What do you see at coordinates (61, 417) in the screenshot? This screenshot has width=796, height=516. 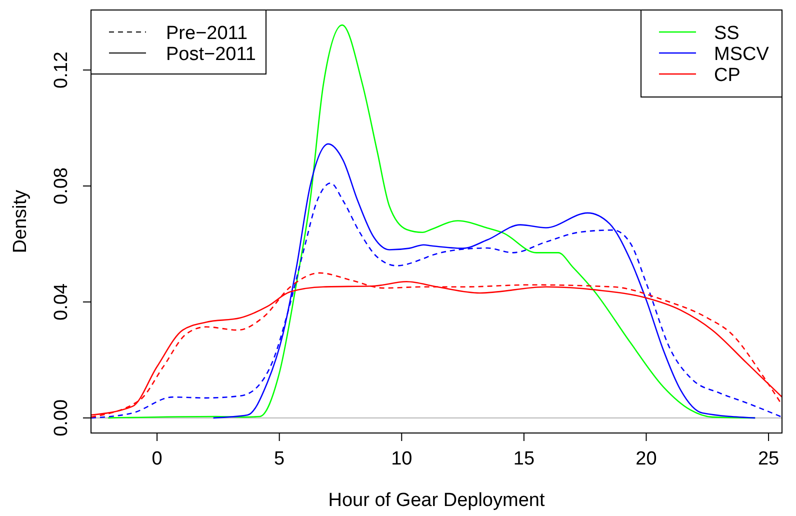 I see `y-tick-label: 0.00` at bounding box center [61, 417].